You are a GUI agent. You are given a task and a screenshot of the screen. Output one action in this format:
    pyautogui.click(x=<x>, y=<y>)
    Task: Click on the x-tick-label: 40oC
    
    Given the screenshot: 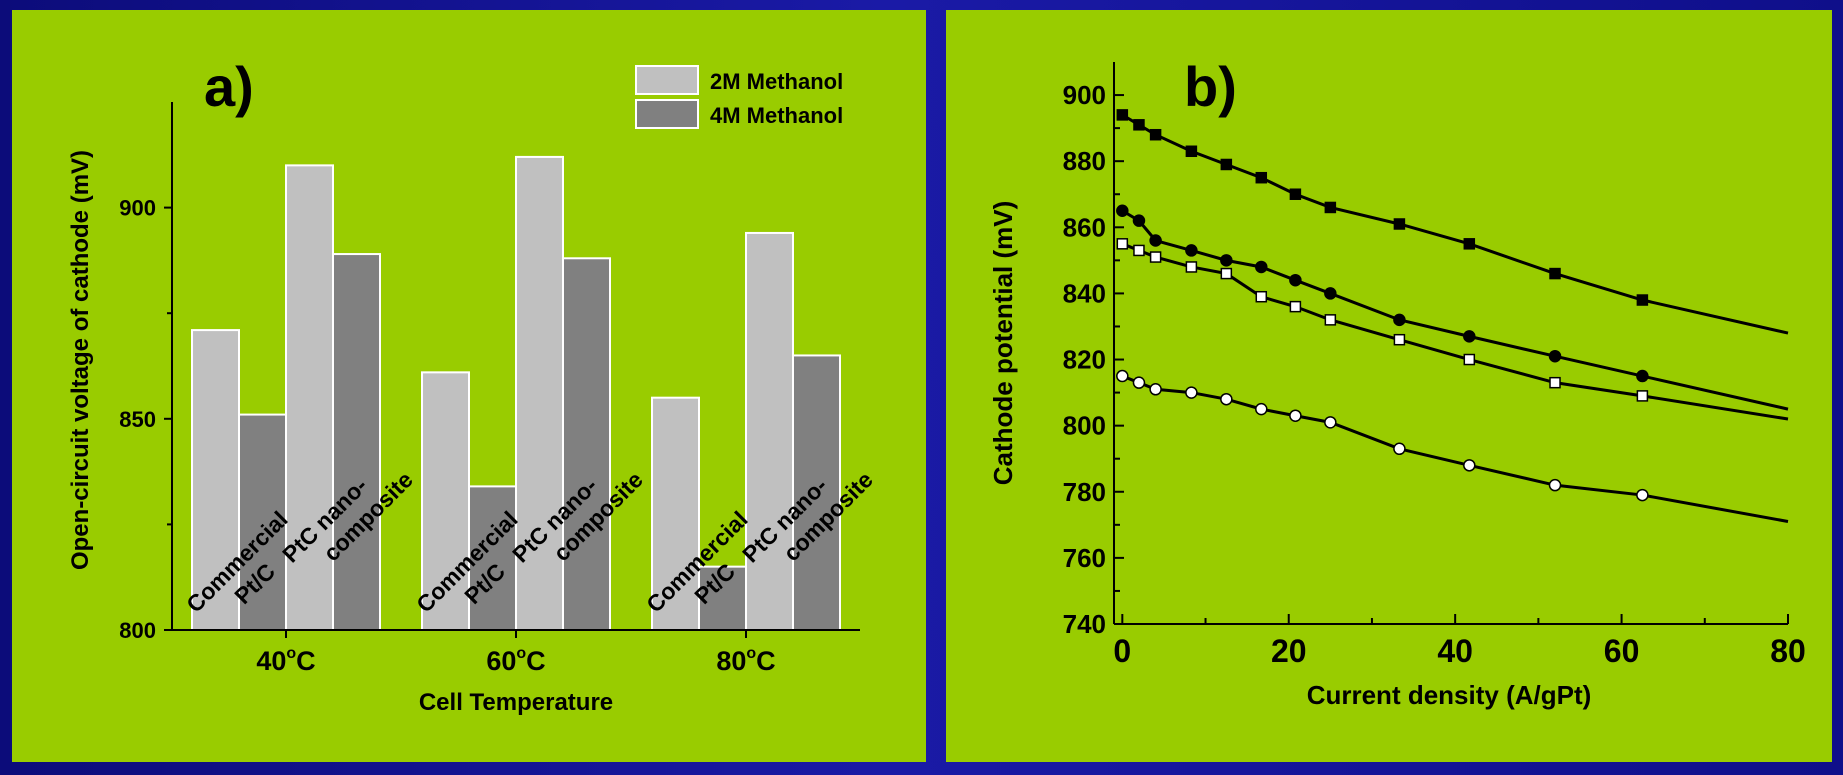 What is the action you would take?
    pyautogui.click(x=285, y=660)
    